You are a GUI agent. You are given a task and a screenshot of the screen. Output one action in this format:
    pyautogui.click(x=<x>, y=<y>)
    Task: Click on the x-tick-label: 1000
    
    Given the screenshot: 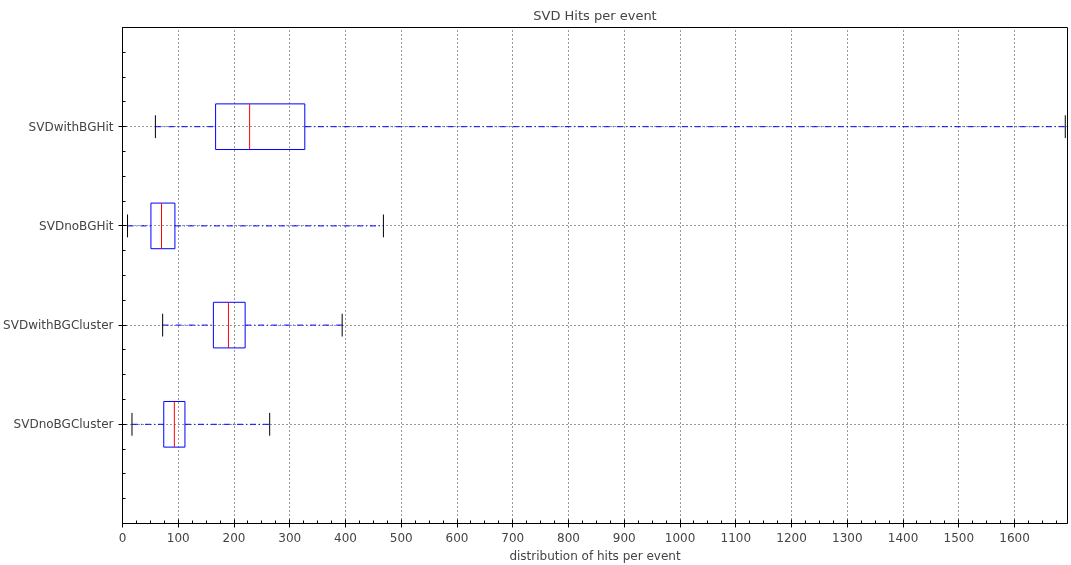 What is the action you would take?
    pyautogui.click(x=680, y=537)
    